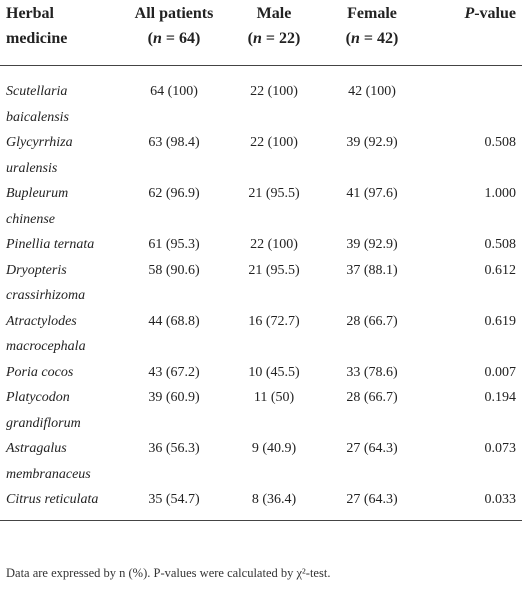 This screenshot has height=598, width=522. Describe the element at coordinates (60, 410) in the screenshot. I see `cell-herb-name: Platycodon grandiflorum` at that location.